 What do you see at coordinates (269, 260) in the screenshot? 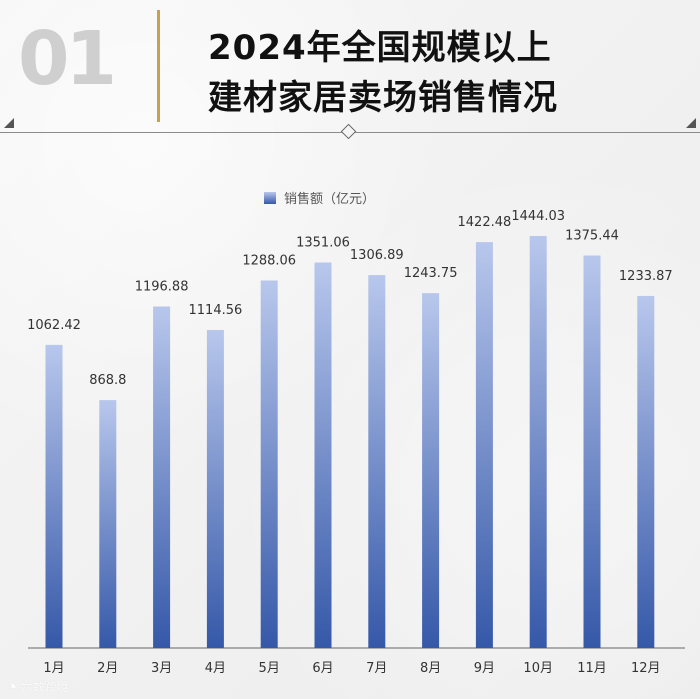
I see `bar-value-label: 1288.06` at bounding box center [269, 260].